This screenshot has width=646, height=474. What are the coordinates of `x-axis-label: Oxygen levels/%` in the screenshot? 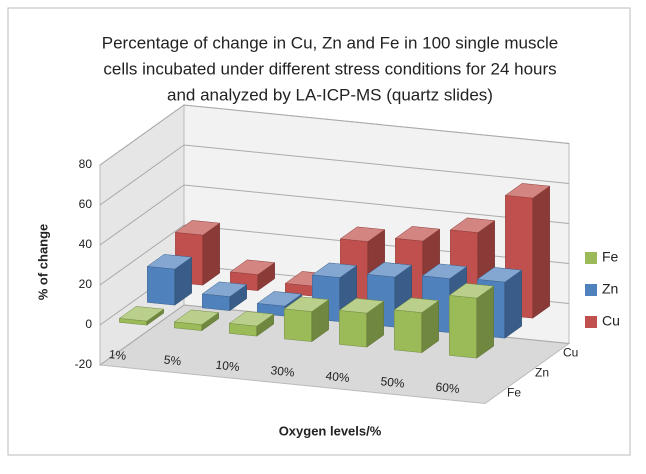 It's located at (330, 430).